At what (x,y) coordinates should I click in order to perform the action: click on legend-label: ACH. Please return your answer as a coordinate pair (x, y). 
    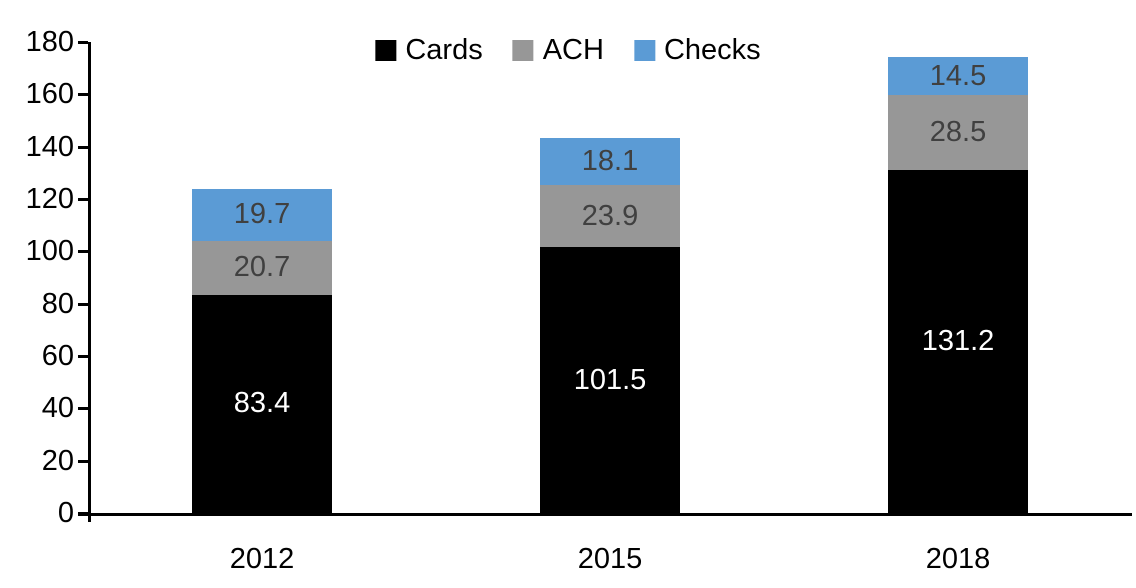
    Looking at the image, I should click on (573, 50).